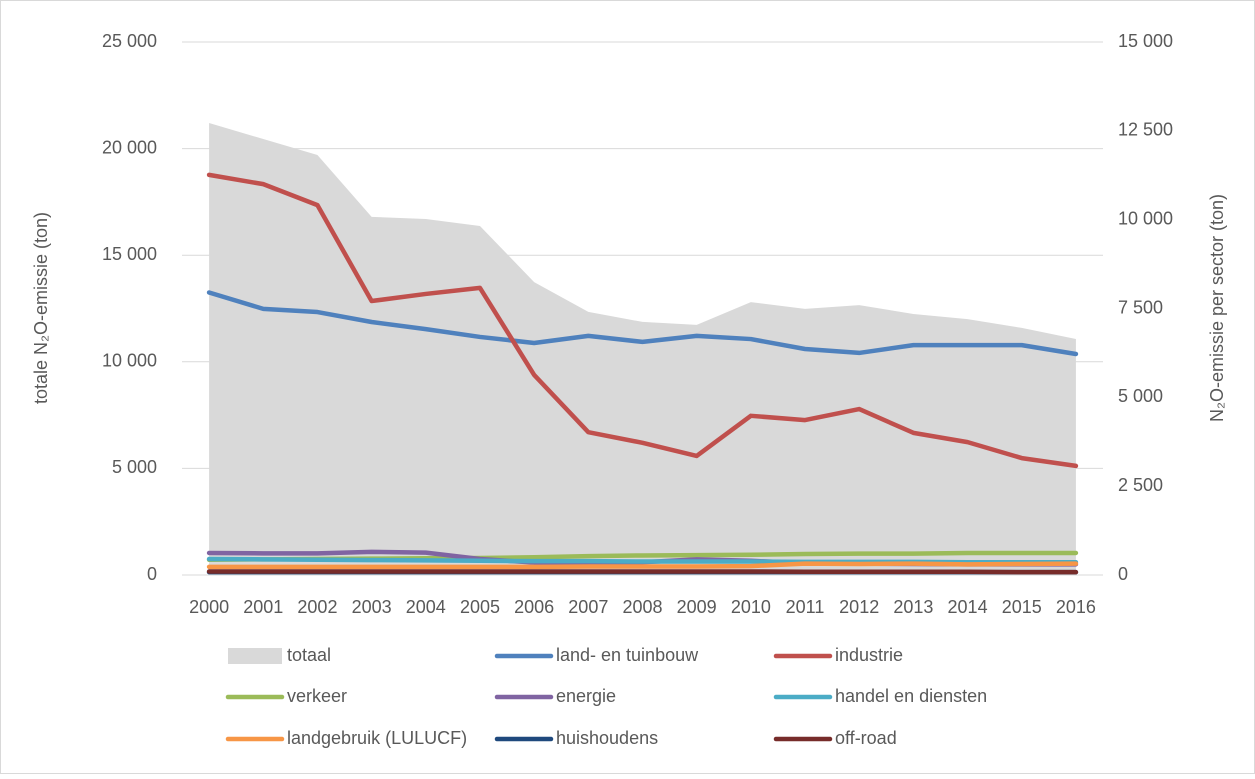  What do you see at coordinates (1140, 485) in the screenshot?
I see `y2-tick-label: 2 500` at bounding box center [1140, 485].